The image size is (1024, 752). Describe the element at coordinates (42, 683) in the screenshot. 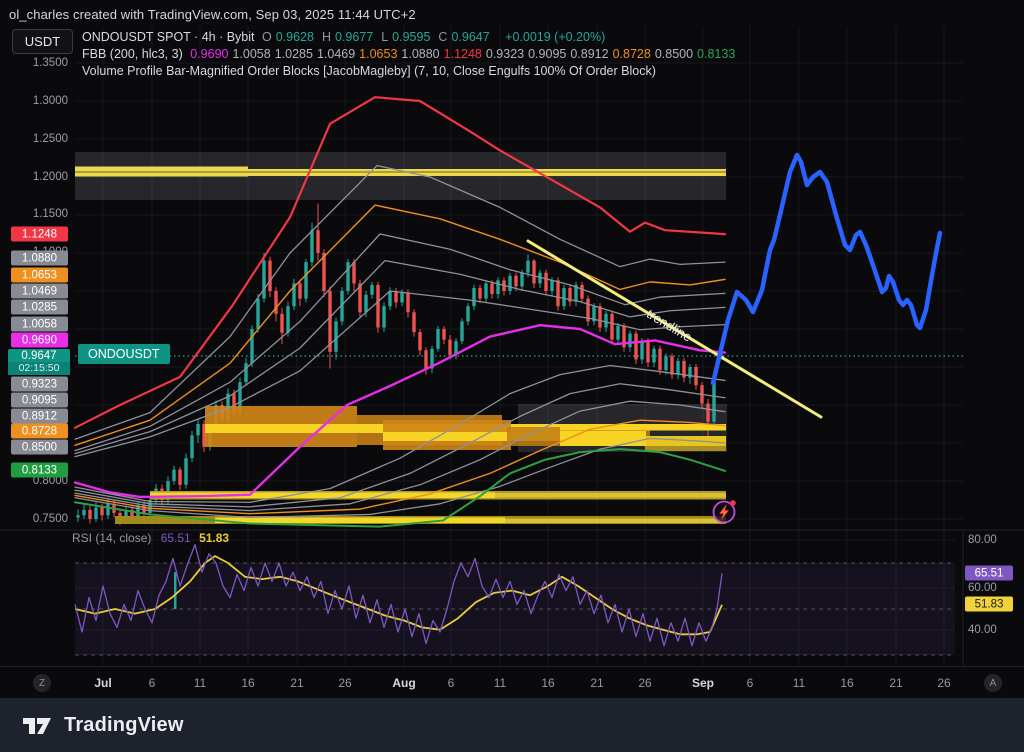

I see `timezone-button: Z` at that location.